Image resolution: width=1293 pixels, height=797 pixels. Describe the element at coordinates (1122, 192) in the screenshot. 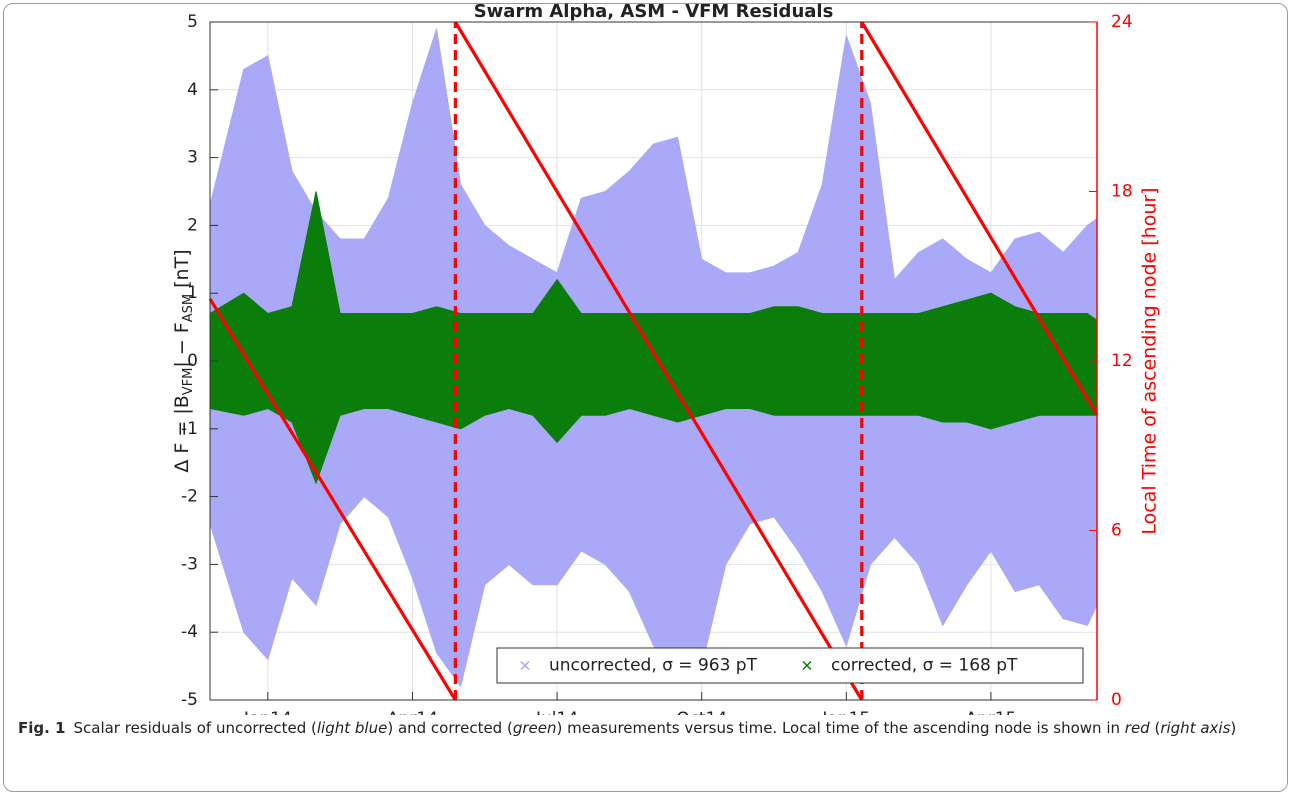

I see `y2-tick-label: 18` at that location.